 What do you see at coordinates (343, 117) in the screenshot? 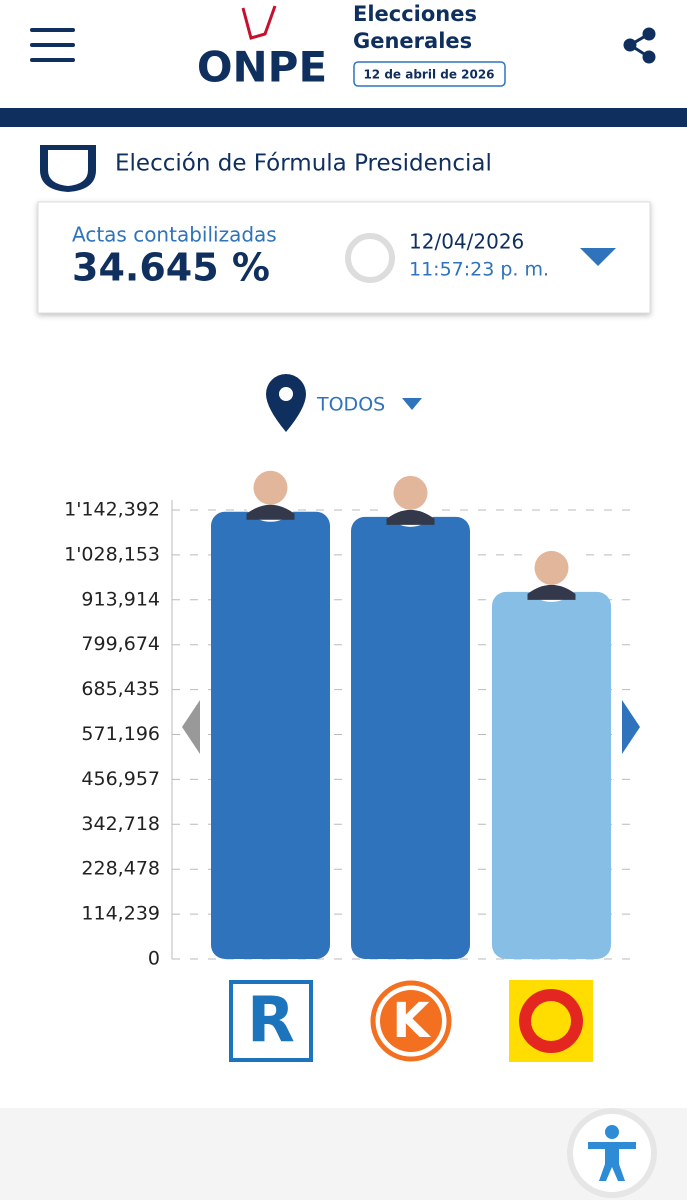
I see `header-bar` at bounding box center [343, 117].